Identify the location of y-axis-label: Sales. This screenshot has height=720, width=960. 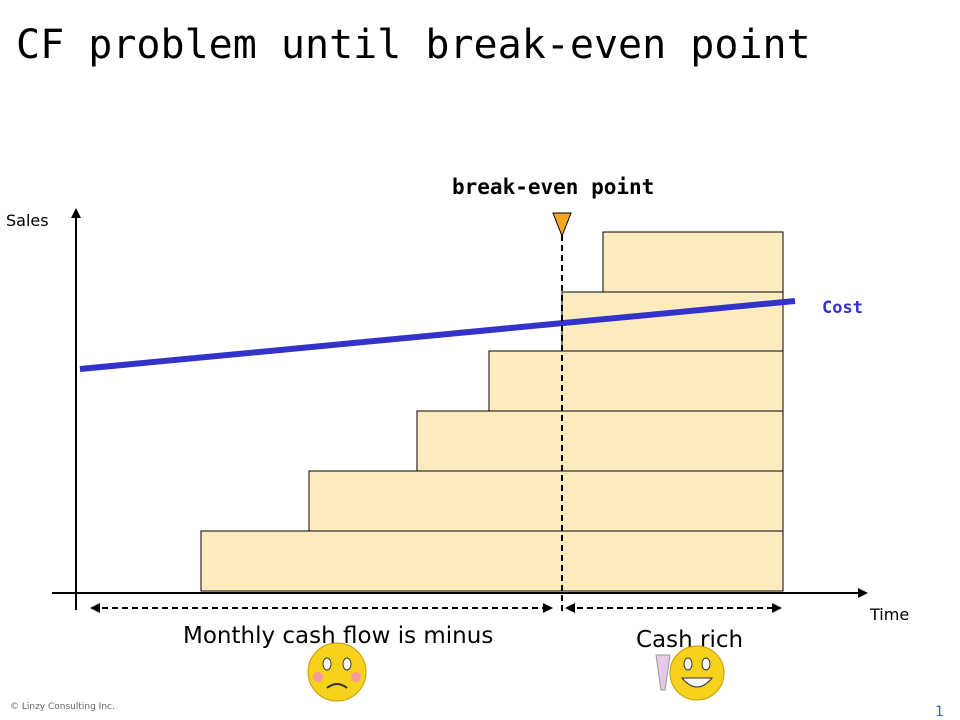
(27, 220).